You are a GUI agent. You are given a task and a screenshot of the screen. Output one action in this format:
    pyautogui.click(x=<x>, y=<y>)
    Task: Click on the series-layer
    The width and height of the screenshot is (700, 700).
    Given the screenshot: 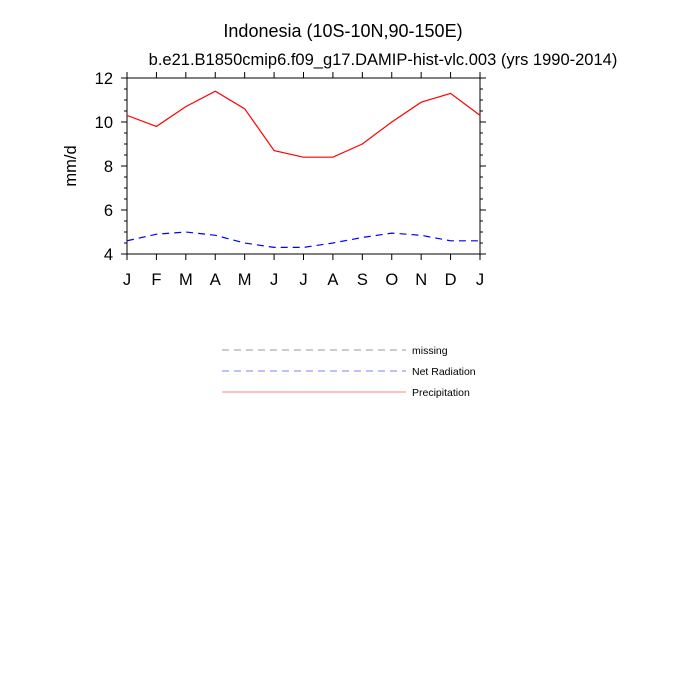 What is the action you would take?
    pyautogui.click(x=303, y=169)
    